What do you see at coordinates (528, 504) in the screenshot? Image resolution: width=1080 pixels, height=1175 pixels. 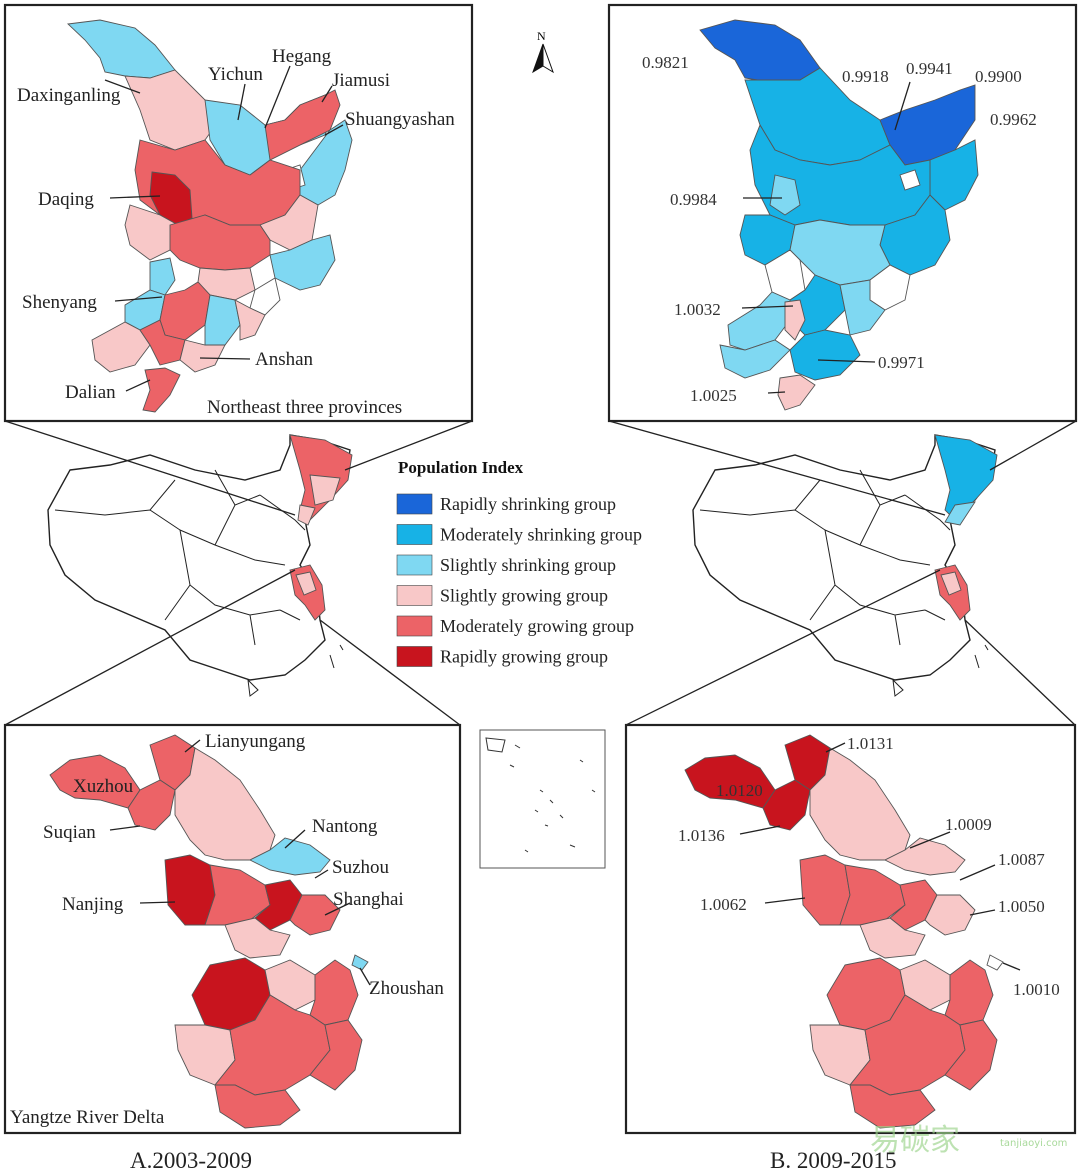 I see `legend-label-0: Rapidly shrinking group` at bounding box center [528, 504].